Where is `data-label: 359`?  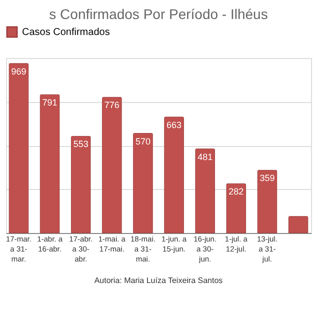 data-label: 359 is located at coordinates (267, 178).